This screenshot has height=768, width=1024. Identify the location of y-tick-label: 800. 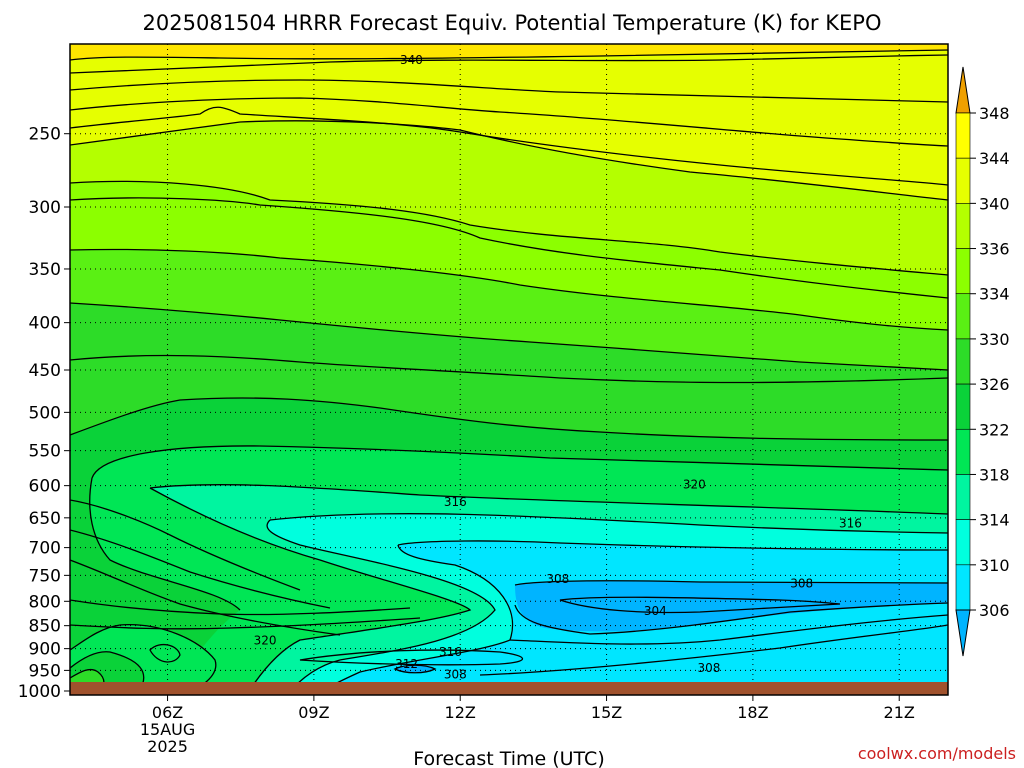
(45, 602).